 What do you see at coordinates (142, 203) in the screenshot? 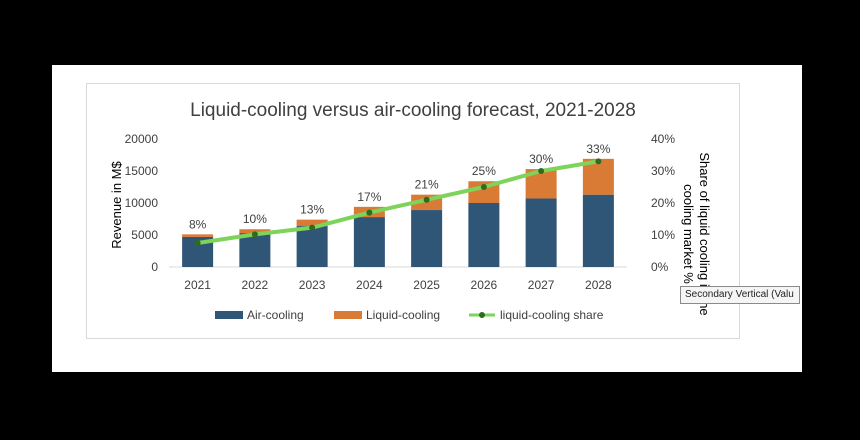
I see `y-tick-label: 10000` at bounding box center [142, 203].